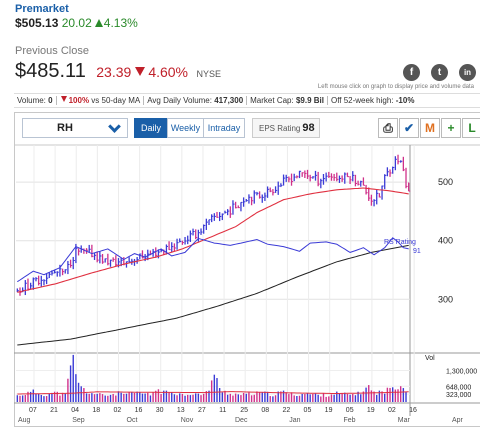 The image size is (480, 427). I want to click on volume-stat: Volume: 0, so click(35, 100).